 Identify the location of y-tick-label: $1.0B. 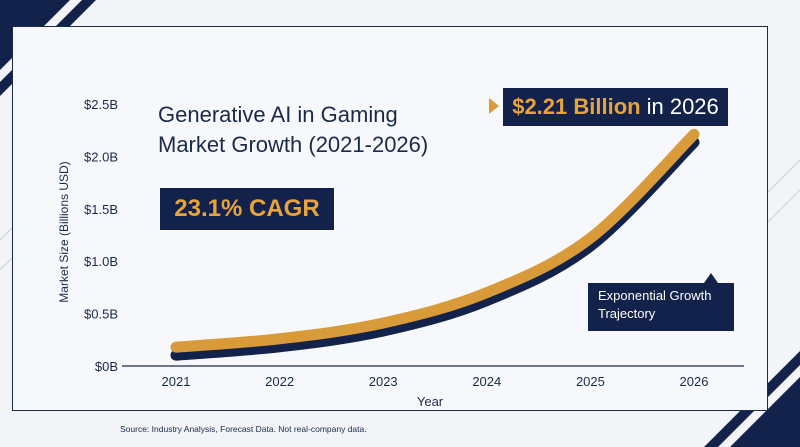
(101, 261).